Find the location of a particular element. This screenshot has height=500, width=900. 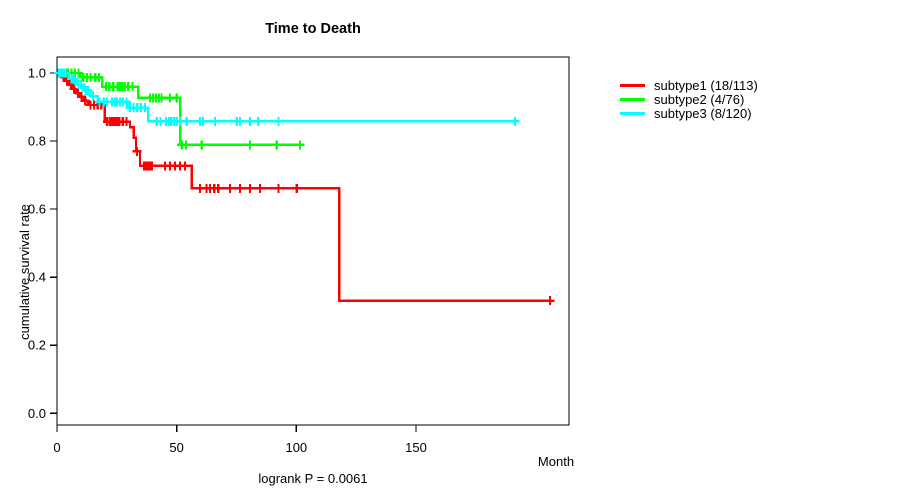

y-tick-label: 0.8 is located at coordinates (37, 141).